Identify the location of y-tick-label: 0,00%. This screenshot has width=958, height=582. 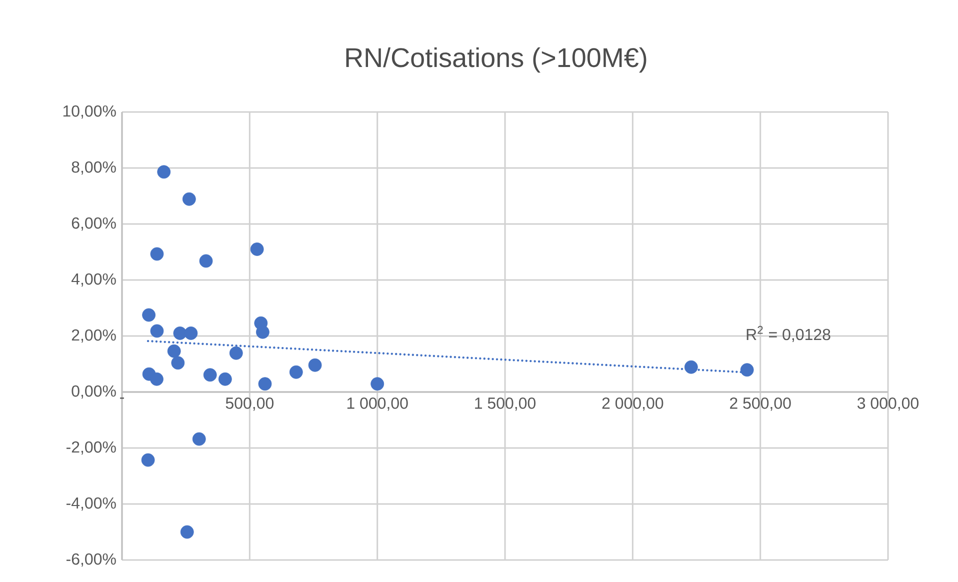
(94, 392).